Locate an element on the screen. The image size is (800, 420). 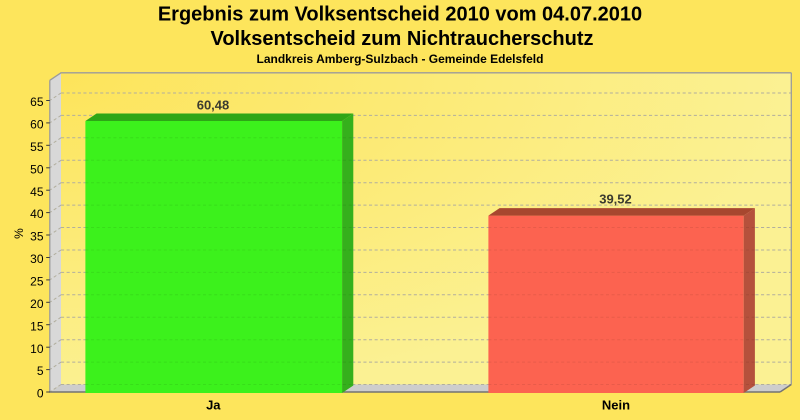
svg-text:Volksentscheid zum Nichtrauche: Volksentscheid zum Nichtraucherschutz is located at coordinates (401, 39).